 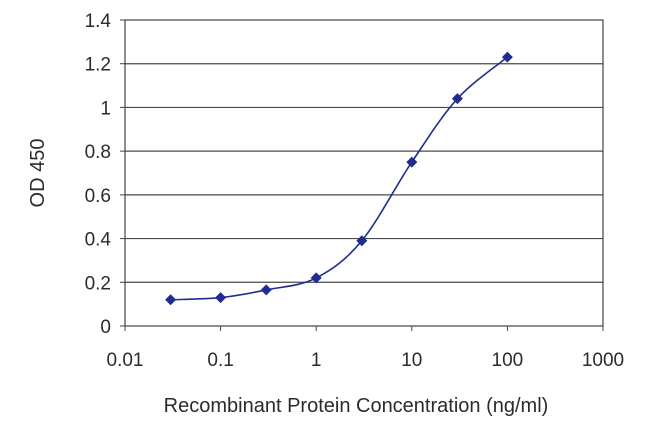 I want to click on y-tick-label: 0.6, so click(x=98, y=196).